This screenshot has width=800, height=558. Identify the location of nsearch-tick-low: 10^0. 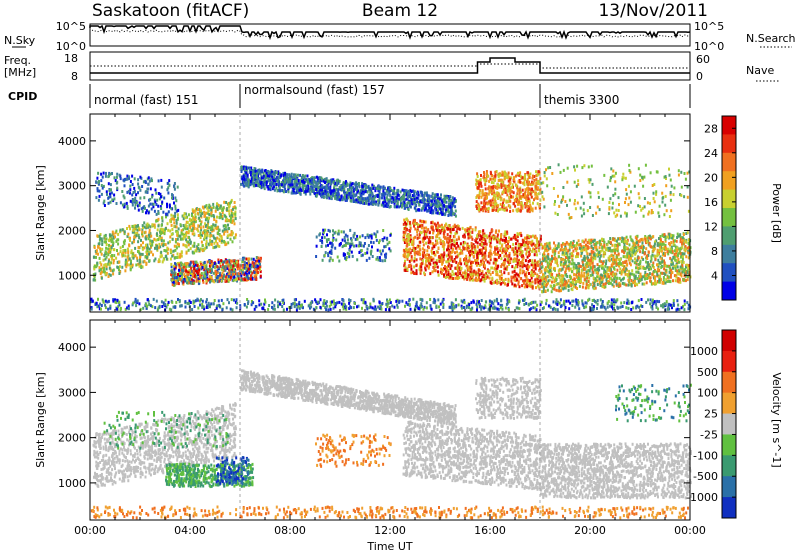
(709, 46).